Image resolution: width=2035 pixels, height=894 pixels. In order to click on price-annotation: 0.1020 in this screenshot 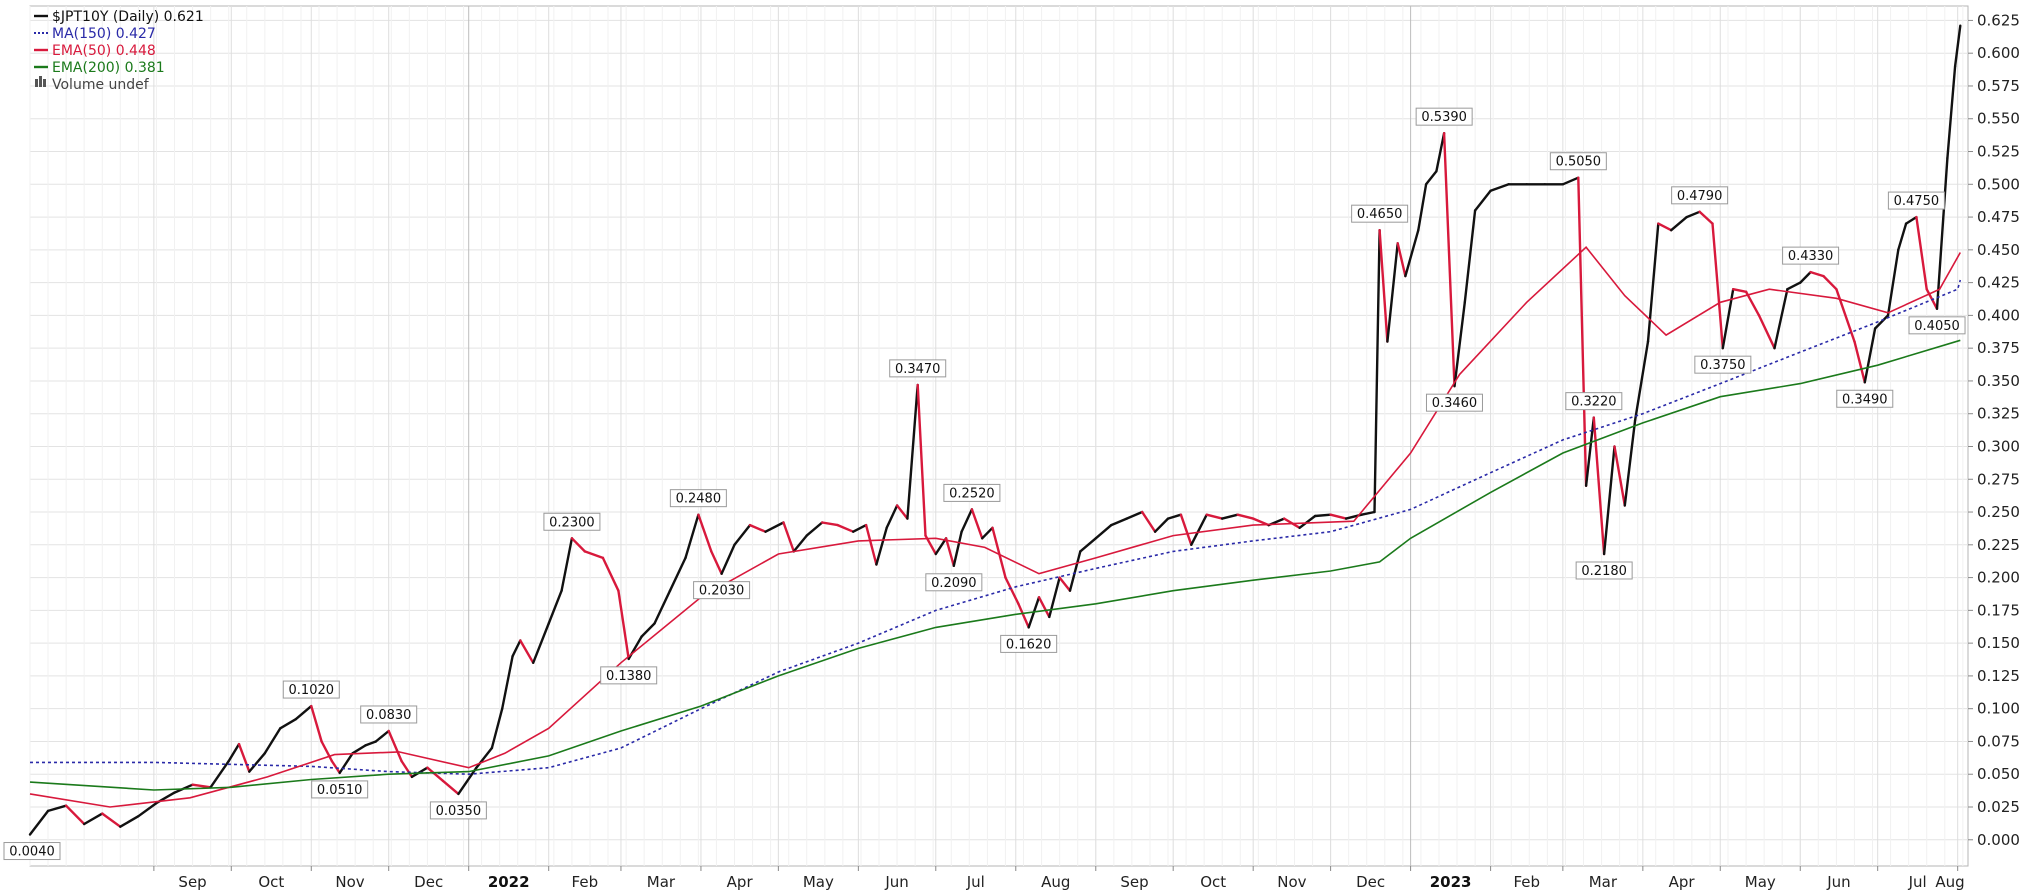, I will do `click(311, 689)`.